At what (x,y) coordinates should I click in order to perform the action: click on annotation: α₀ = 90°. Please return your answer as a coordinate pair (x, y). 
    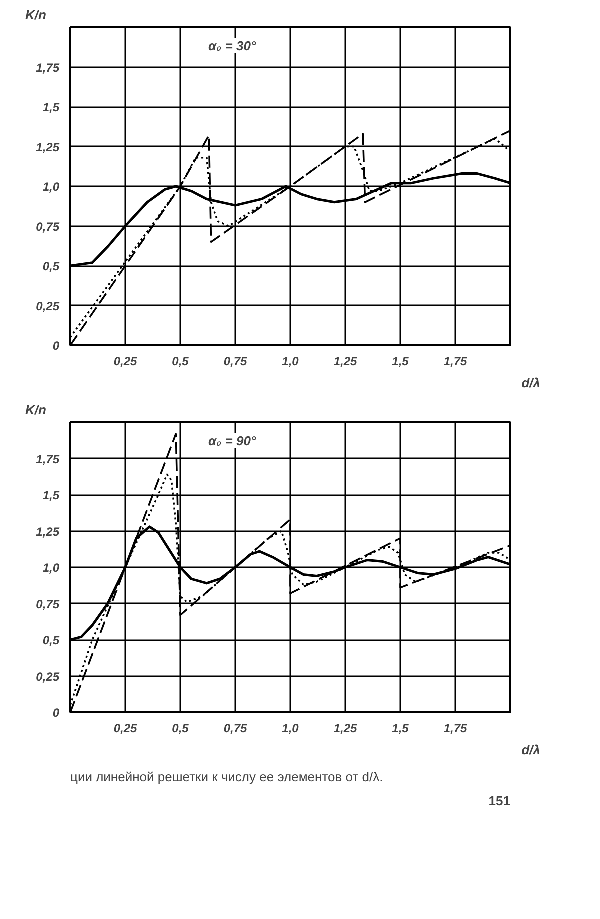
    Looking at the image, I should click on (232, 441).